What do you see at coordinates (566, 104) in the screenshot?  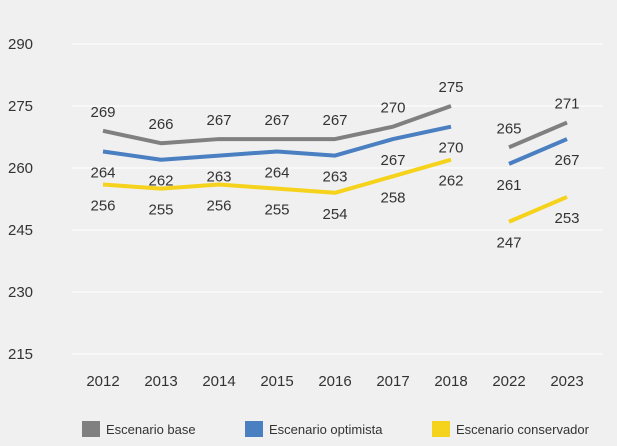 I see `data-label: 271` at bounding box center [566, 104].